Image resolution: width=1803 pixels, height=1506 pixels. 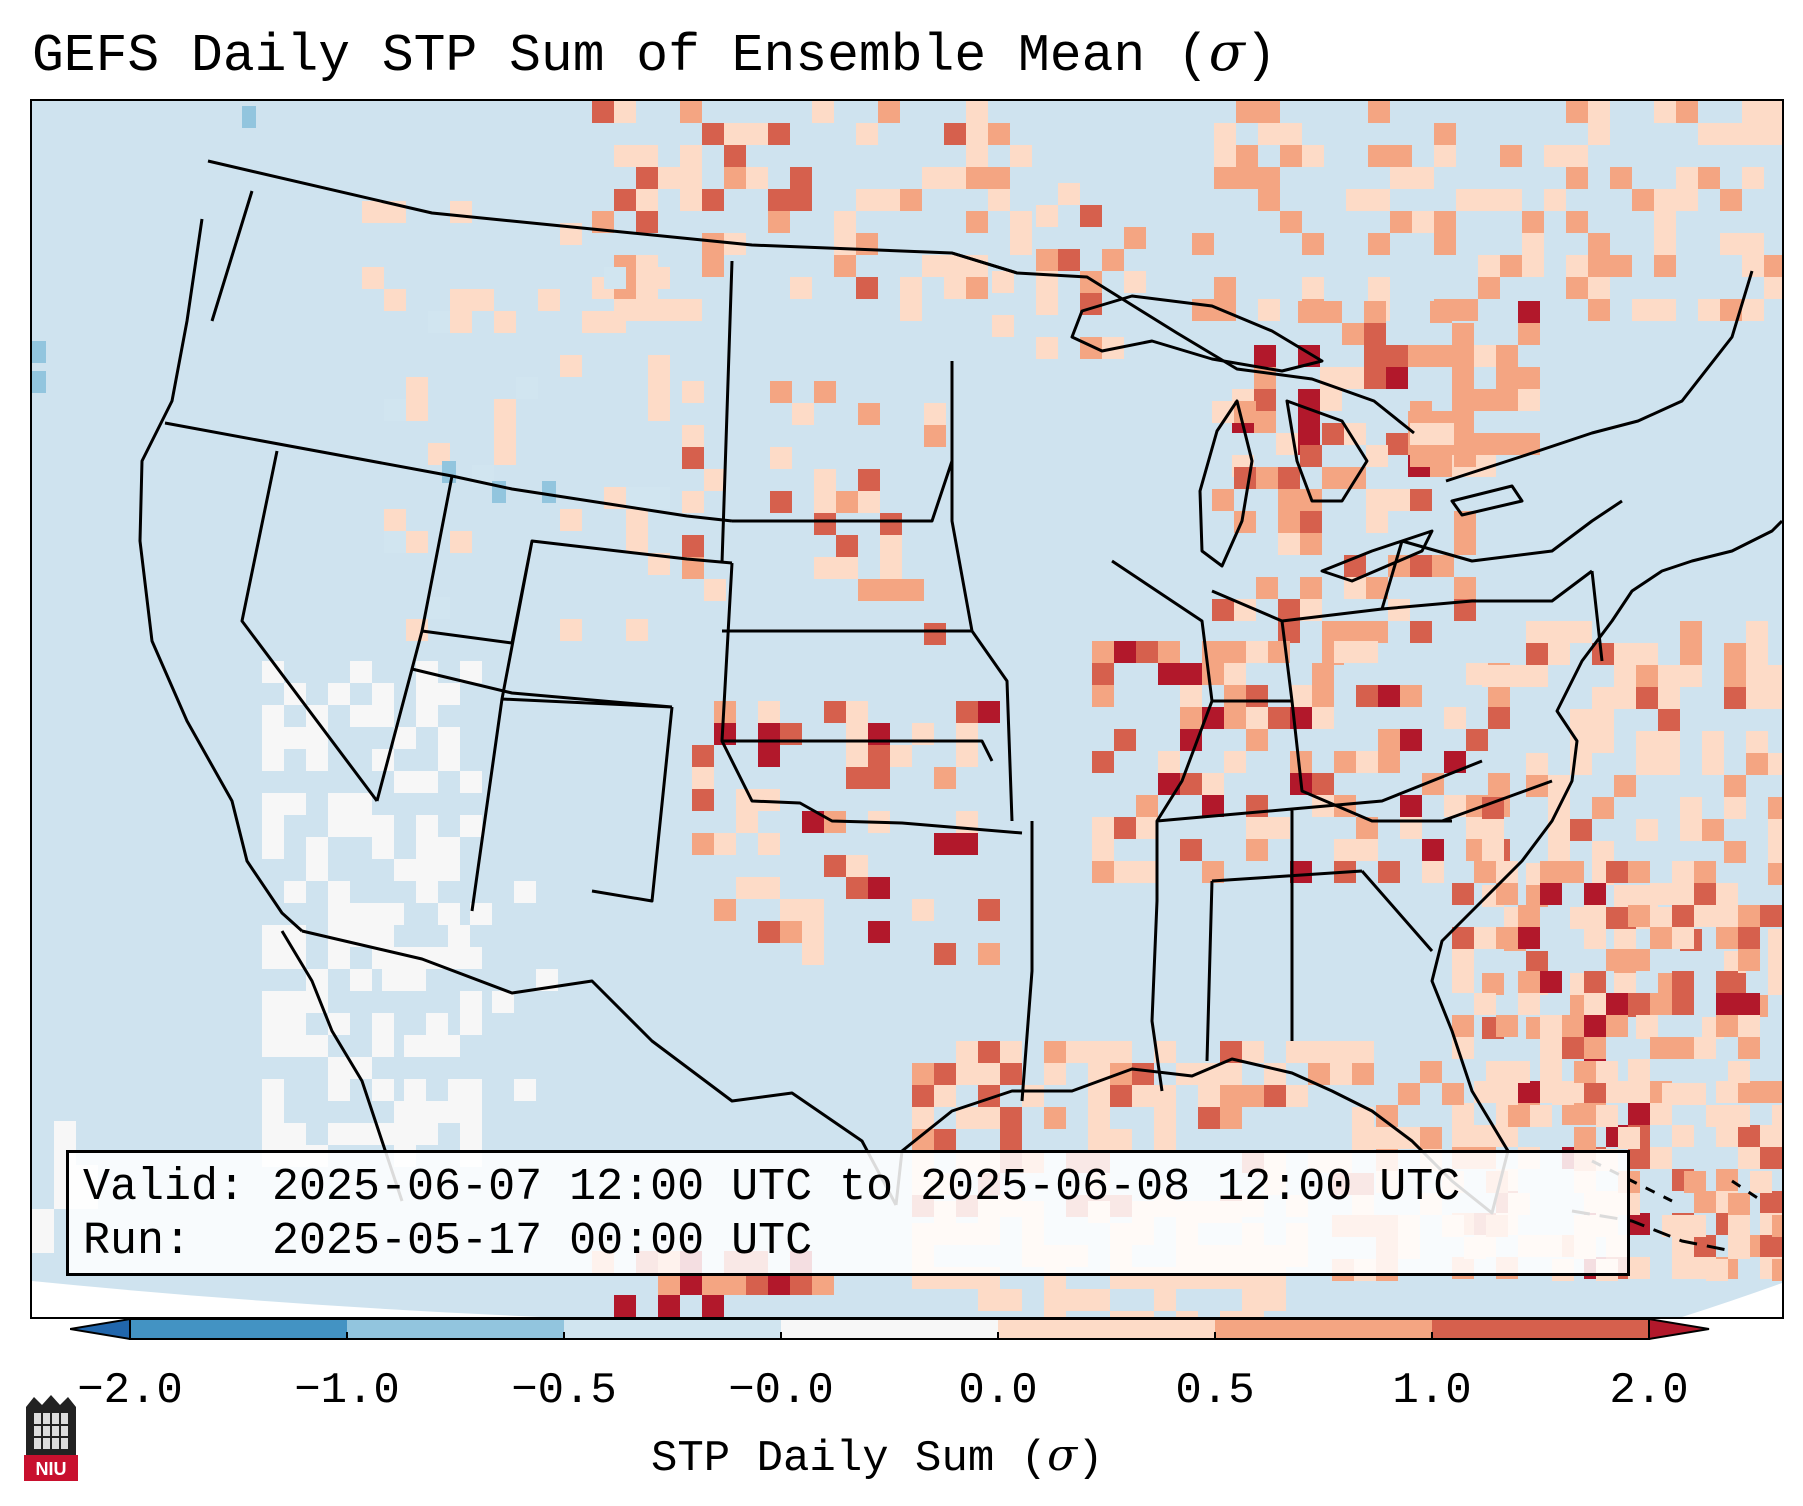 I want to click on colorbar-label: STP Daily Sum (σ), so click(x=877, y=1457).